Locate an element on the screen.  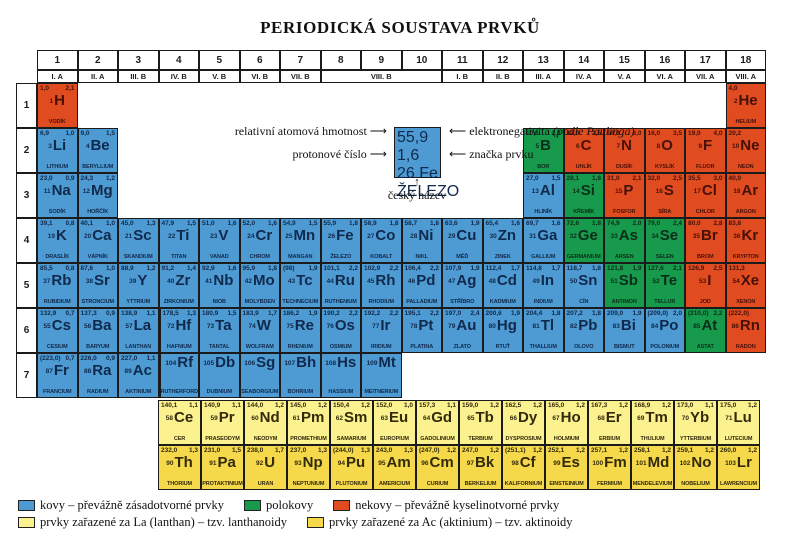
element-name: HASSIUM is located at coordinates (341, 392).